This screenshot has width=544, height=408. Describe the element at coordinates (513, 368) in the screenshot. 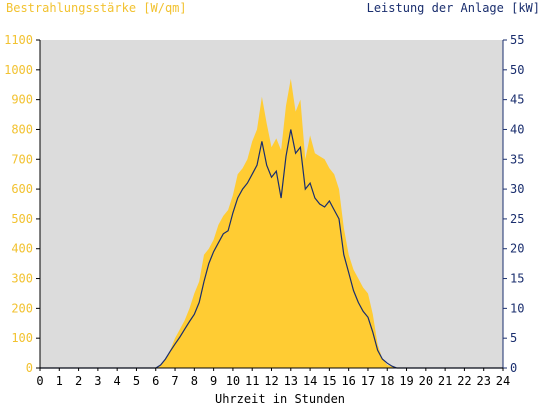

I see `y-right-tick-label: 0` at that location.